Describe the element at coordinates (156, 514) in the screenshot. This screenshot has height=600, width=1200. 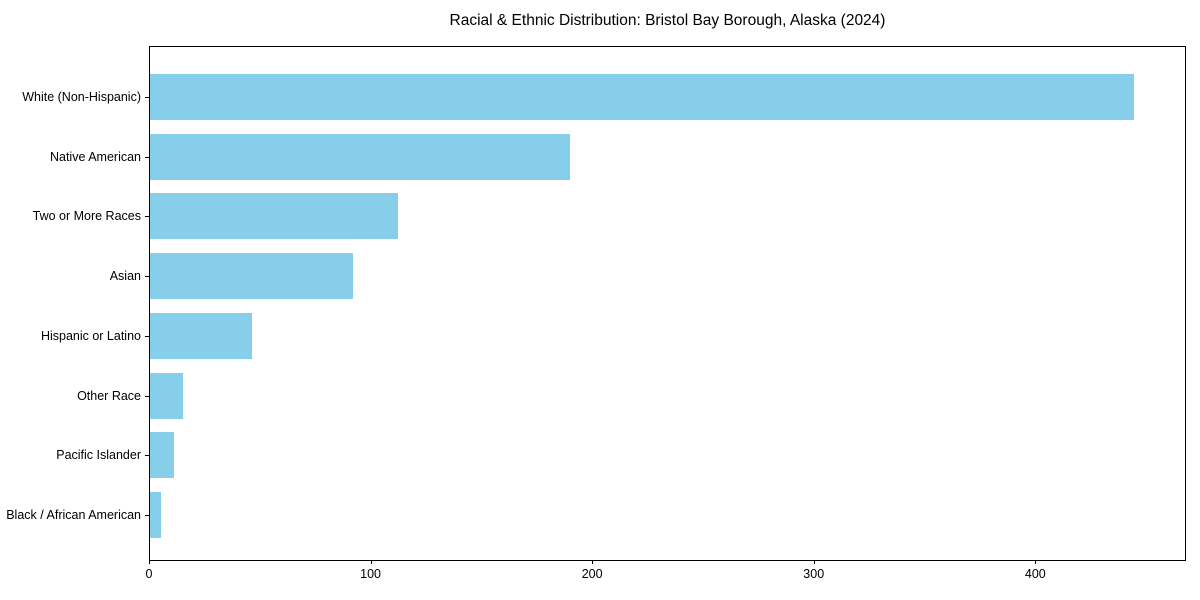
I see `bar-black-african-american` at that location.